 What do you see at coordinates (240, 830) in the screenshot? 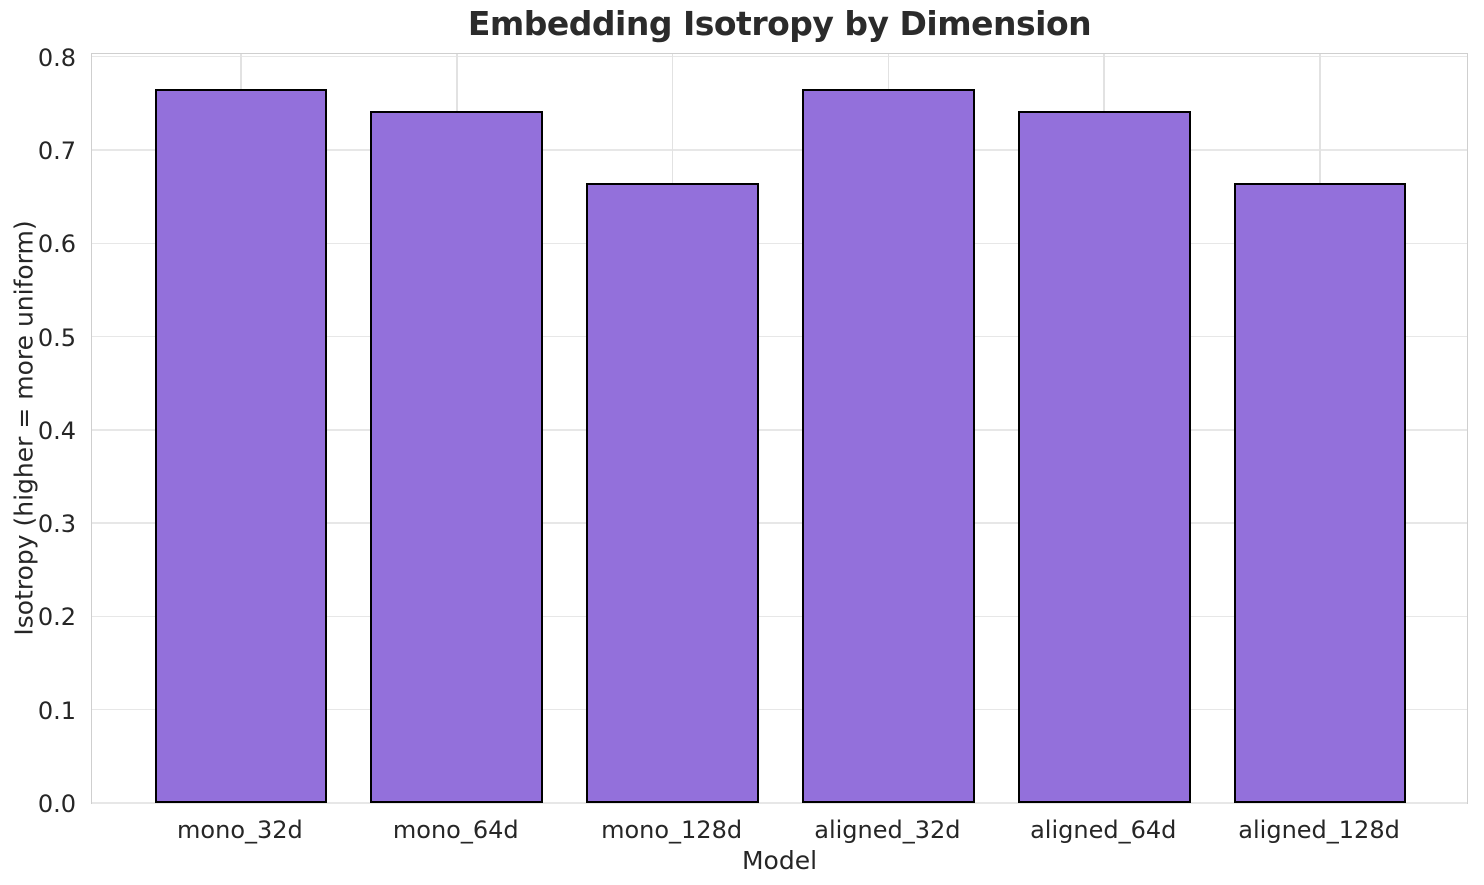
I see `x-tick-label: mono_32d` at bounding box center [240, 830].